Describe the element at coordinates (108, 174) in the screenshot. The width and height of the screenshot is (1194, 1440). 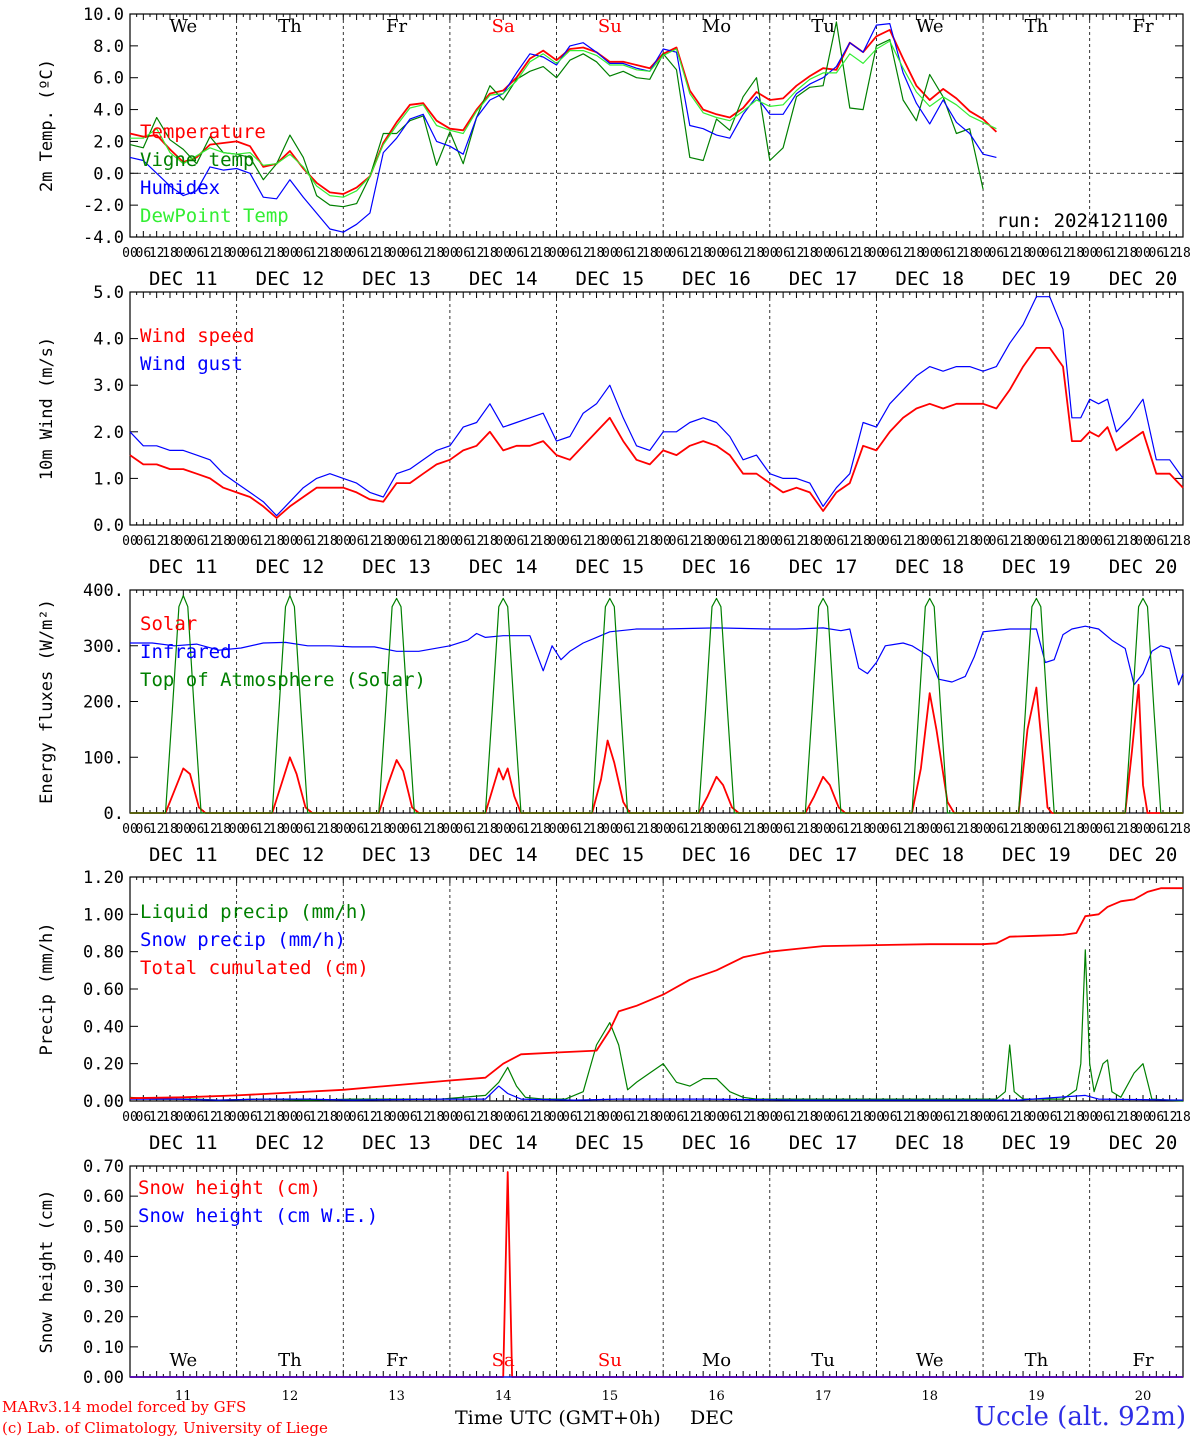
I see `y-tick-label: 0.0` at that location.